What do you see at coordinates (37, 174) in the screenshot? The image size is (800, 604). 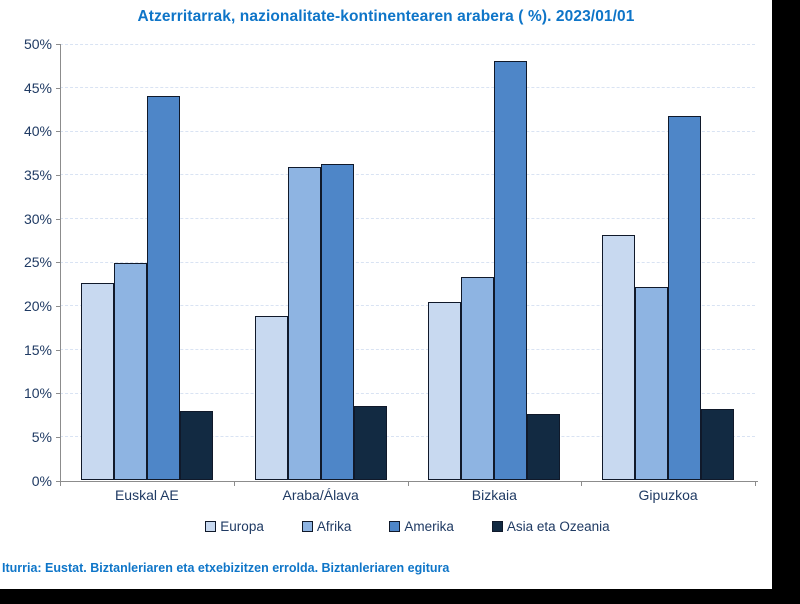 I see `y-axis-tick-label: 35%` at bounding box center [37, 174].